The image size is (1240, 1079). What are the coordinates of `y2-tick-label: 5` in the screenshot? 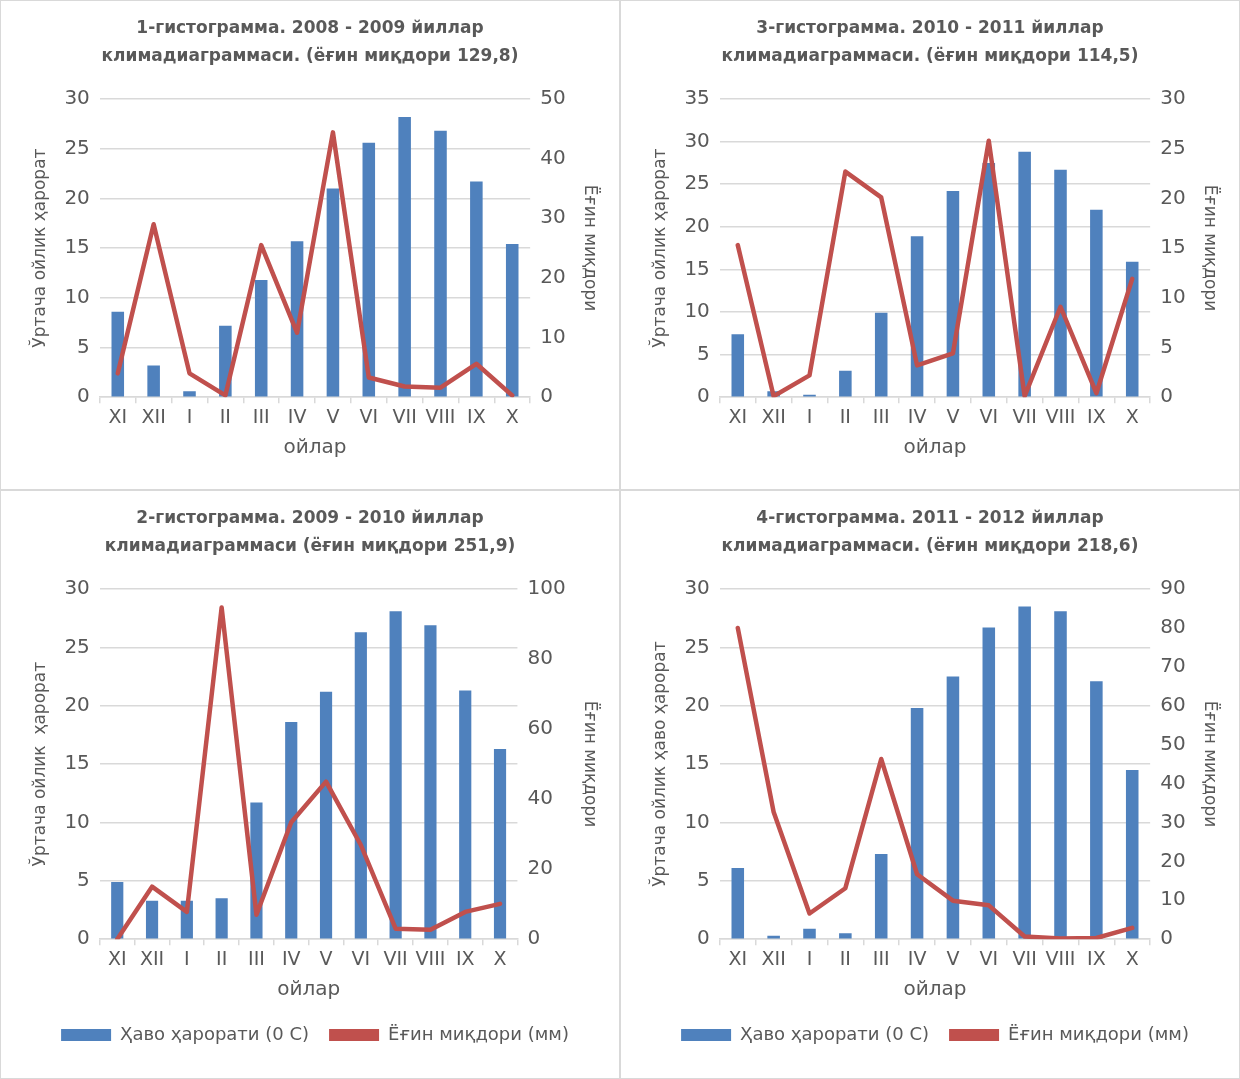 It's located at (1166, 345).